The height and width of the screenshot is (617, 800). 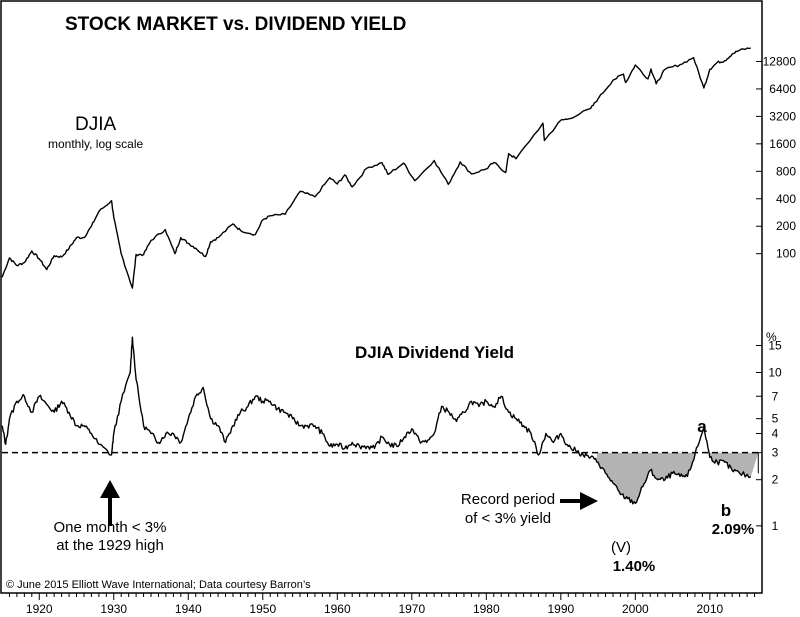 What do you see at coordinates (589, 501) in the screenshot?
I see `arrow-right-head` at bounding box center [589, 501].